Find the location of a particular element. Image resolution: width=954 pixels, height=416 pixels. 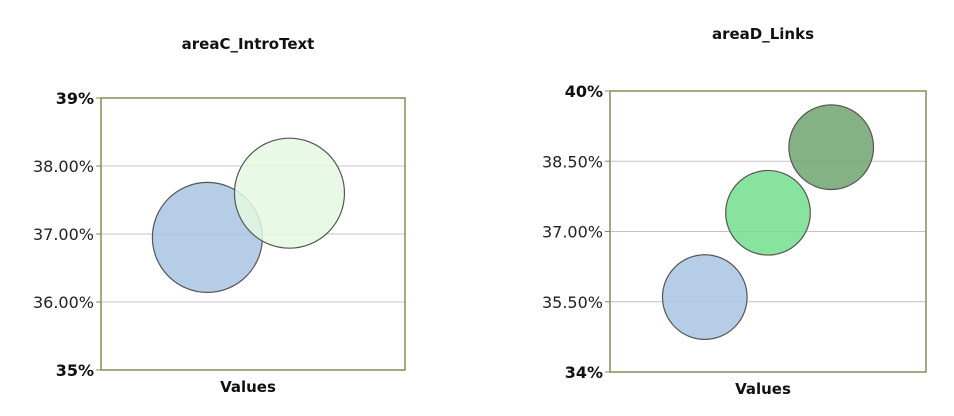

y-tick-label: 34% is located at coordinates (584, 372).